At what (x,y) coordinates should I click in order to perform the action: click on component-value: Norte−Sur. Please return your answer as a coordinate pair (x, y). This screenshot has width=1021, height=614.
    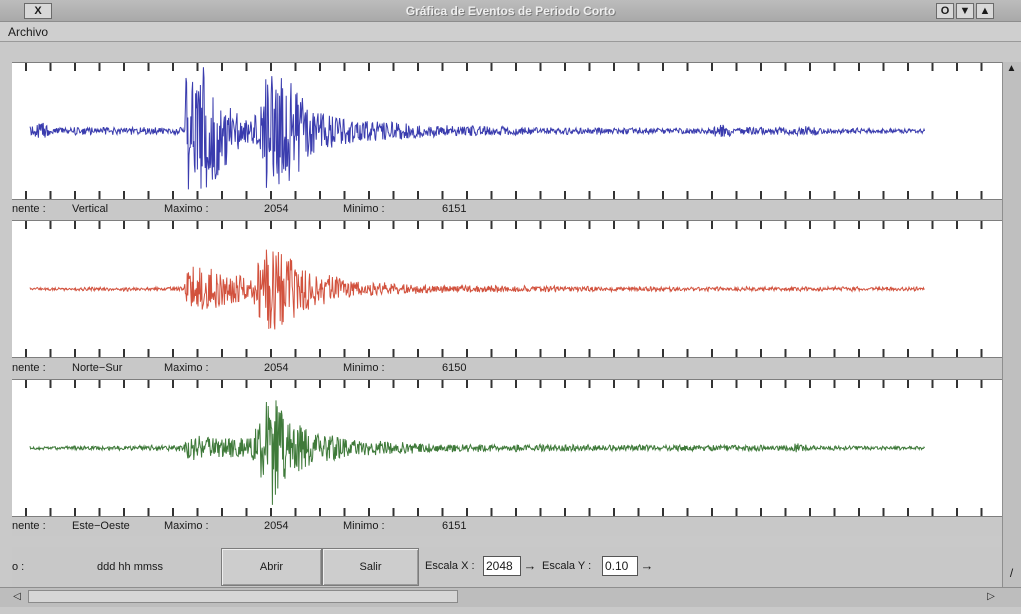
    Looking at the image, I should click on (97, 368).